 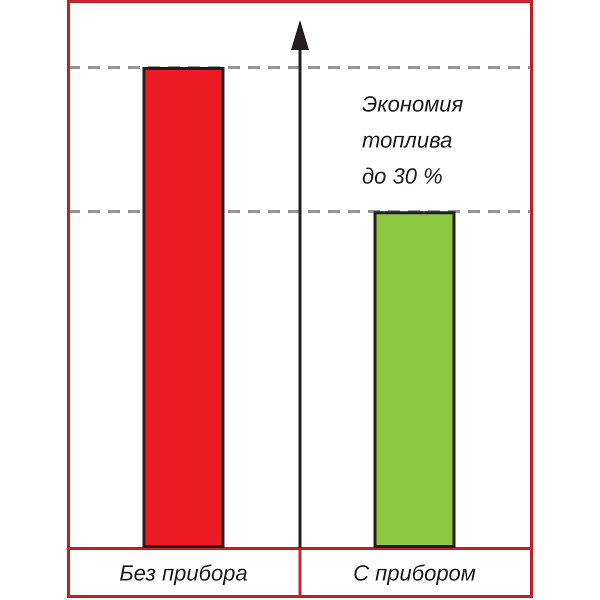 I want to click on annotation: Экономия топлива до 30 %, so click(x=413, y=140).